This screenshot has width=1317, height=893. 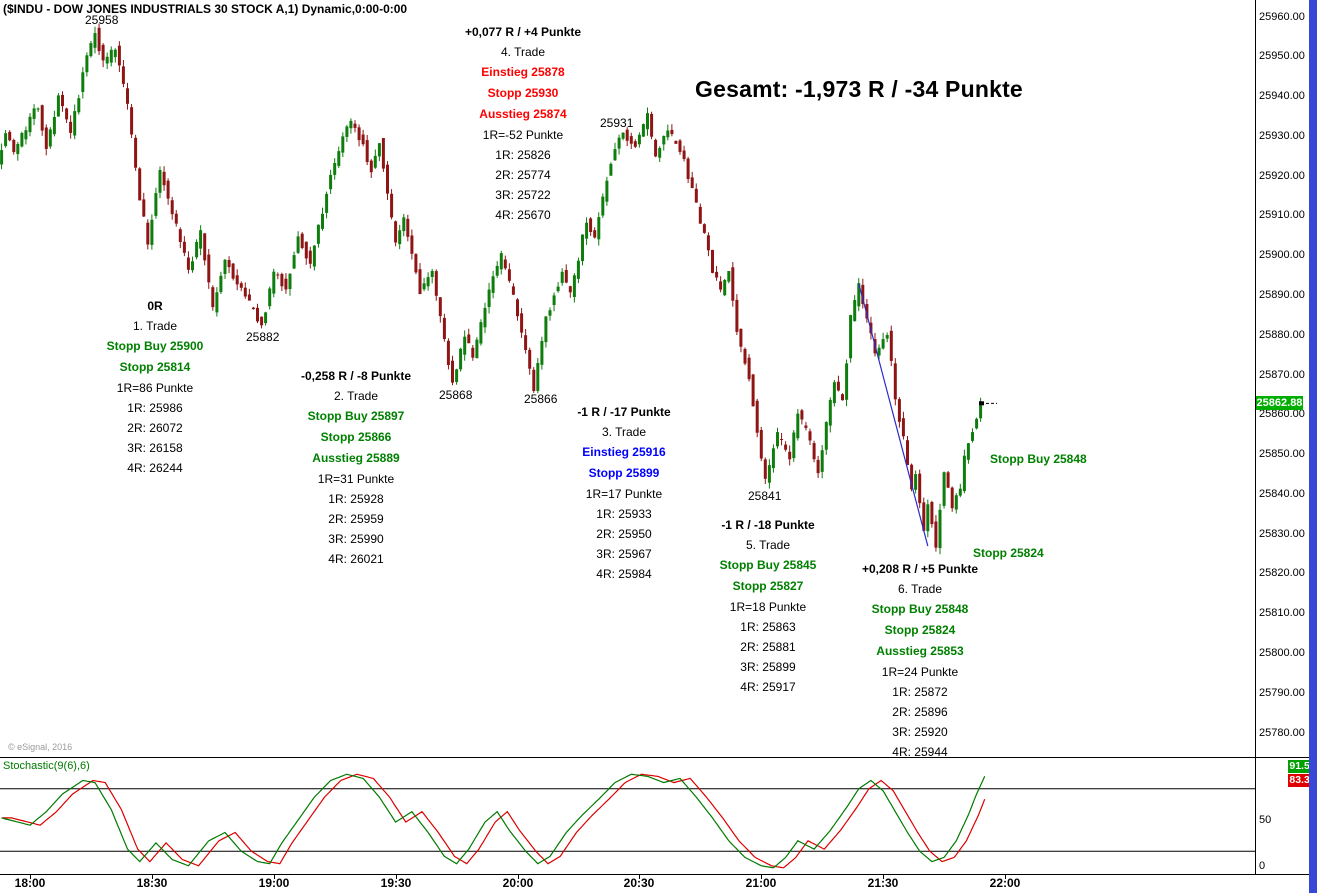 I want to click on price-axis-label: 25890.00, so click(x=1282, y=295).